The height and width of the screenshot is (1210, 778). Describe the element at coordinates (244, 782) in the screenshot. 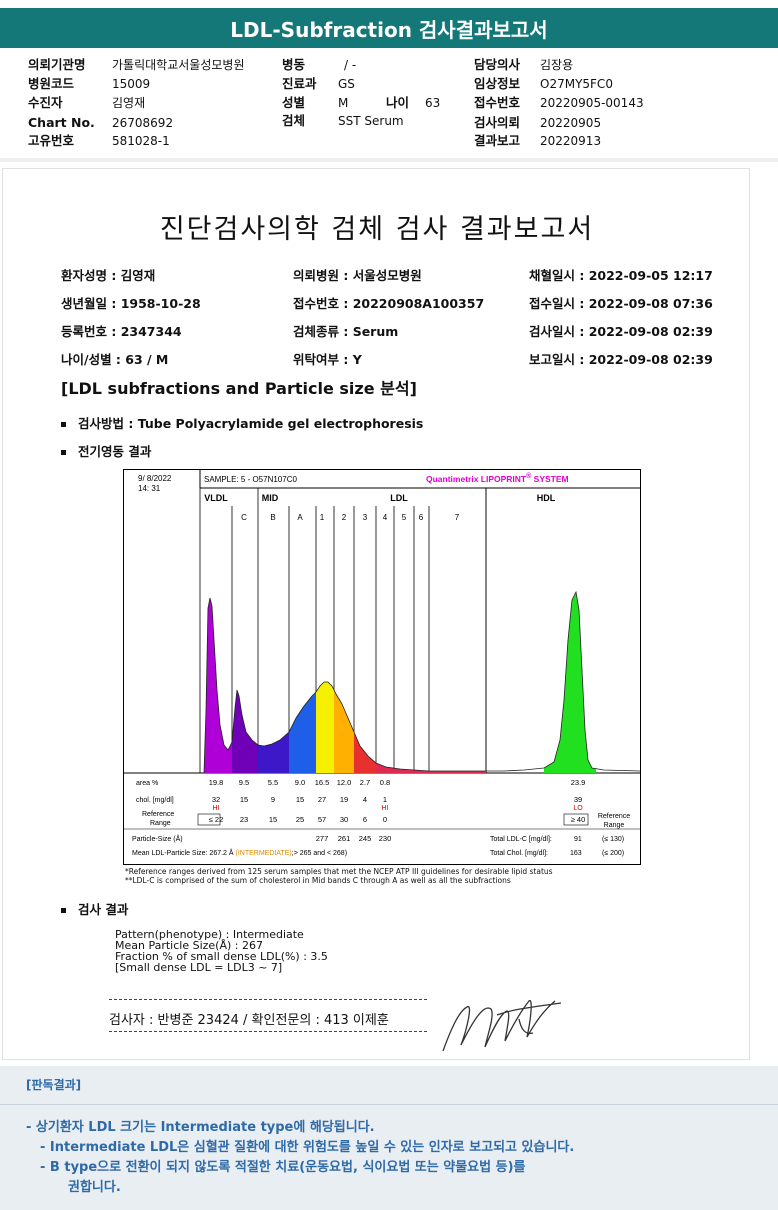

I see `area-value: 9.5` at that location.